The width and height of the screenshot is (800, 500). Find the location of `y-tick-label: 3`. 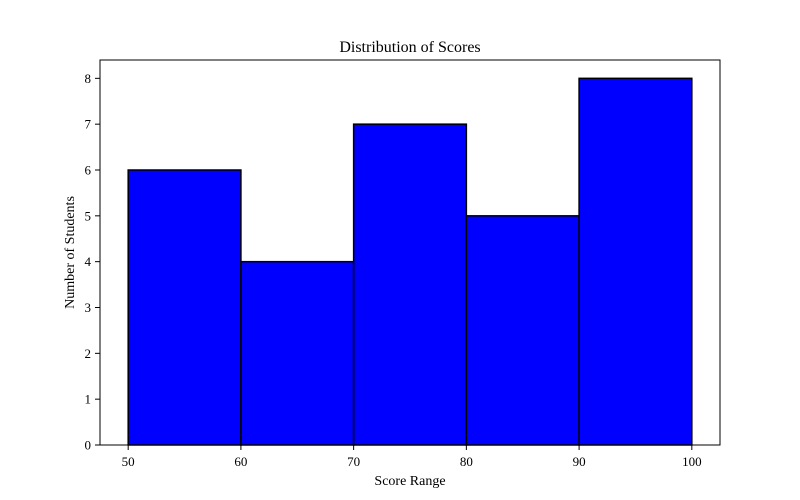

y-tick-label: 3 is located at coordinates (88, 307).